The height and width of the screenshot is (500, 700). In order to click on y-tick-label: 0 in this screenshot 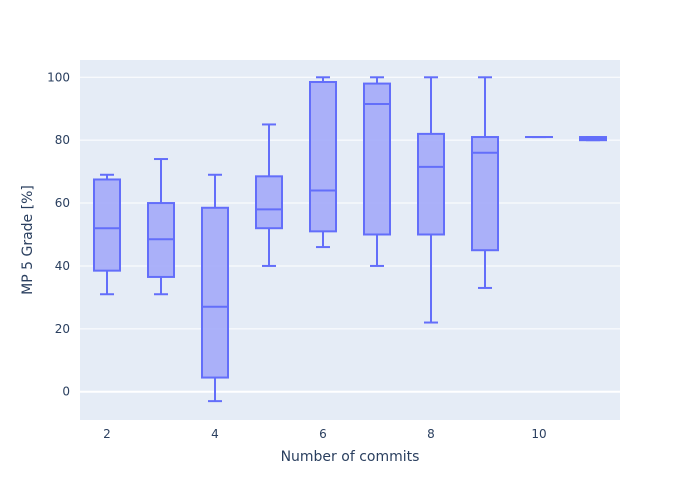, I will do `click(66, 392)`.